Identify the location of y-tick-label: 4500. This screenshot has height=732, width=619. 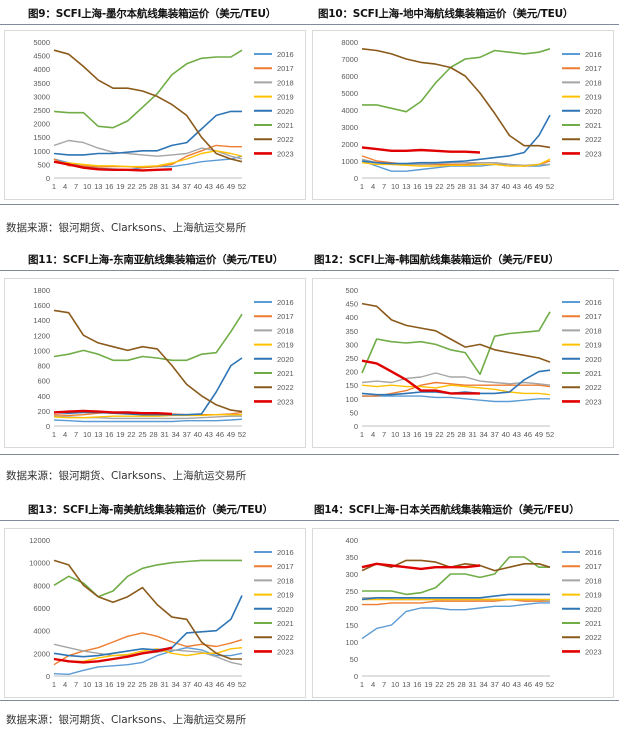
(41, 56).